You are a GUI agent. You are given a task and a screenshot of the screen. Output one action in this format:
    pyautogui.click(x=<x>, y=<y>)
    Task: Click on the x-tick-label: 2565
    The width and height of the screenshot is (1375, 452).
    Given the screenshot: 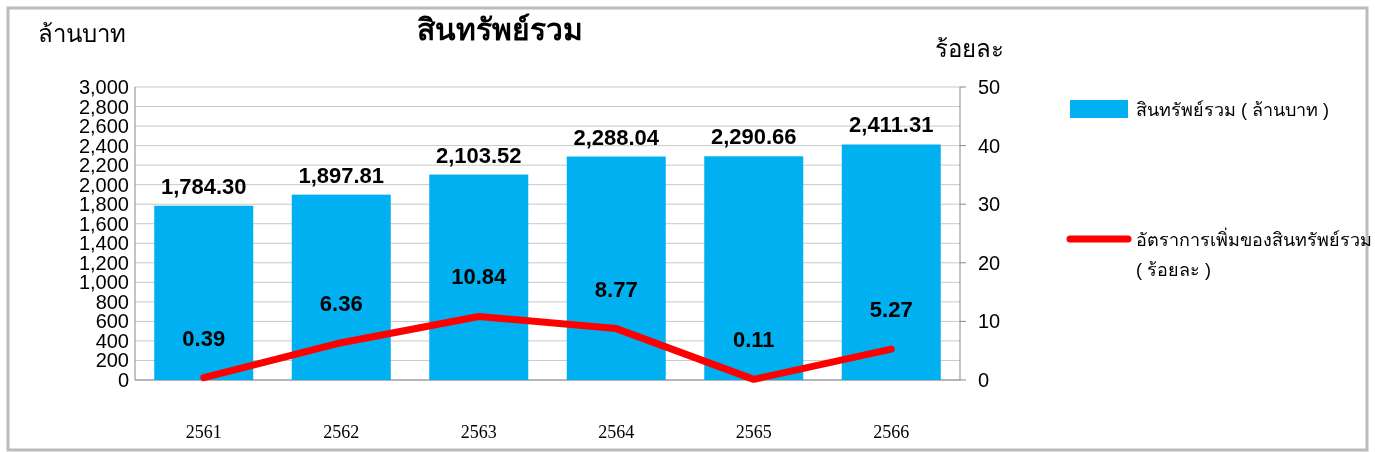 What is the action you would take?
    pyautogui.click(x=753, y=432)
    